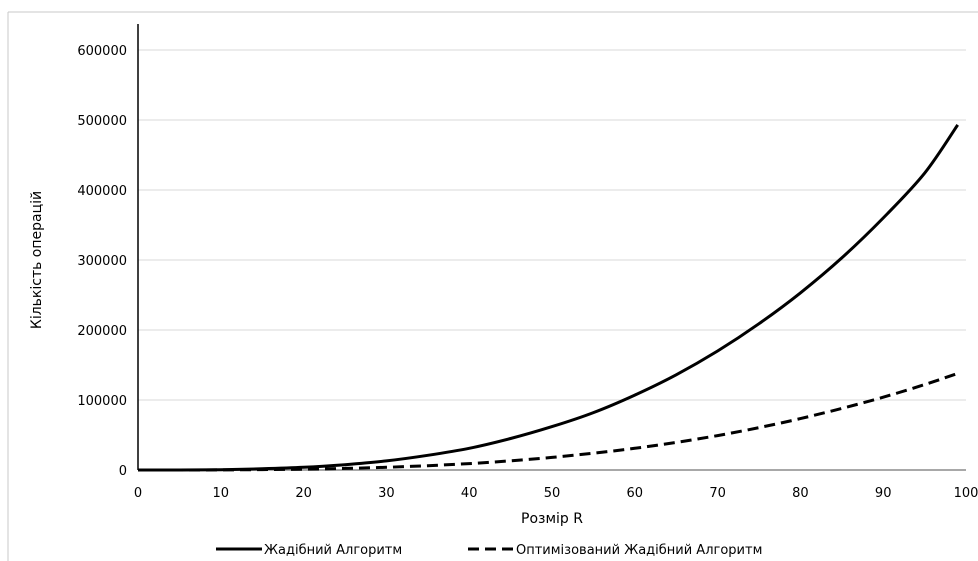 The width and height of the screenshot is (978, 561). I want to click on x-tick-label: 100, so click(966, 493).